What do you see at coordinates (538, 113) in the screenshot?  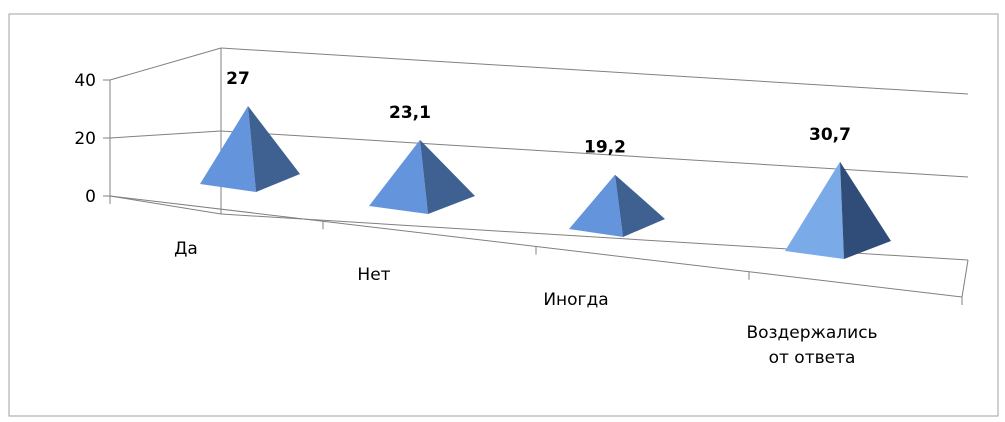 I see `data-labels: 27 23,1 19,2 30,7` at bounding box center [538, 113].